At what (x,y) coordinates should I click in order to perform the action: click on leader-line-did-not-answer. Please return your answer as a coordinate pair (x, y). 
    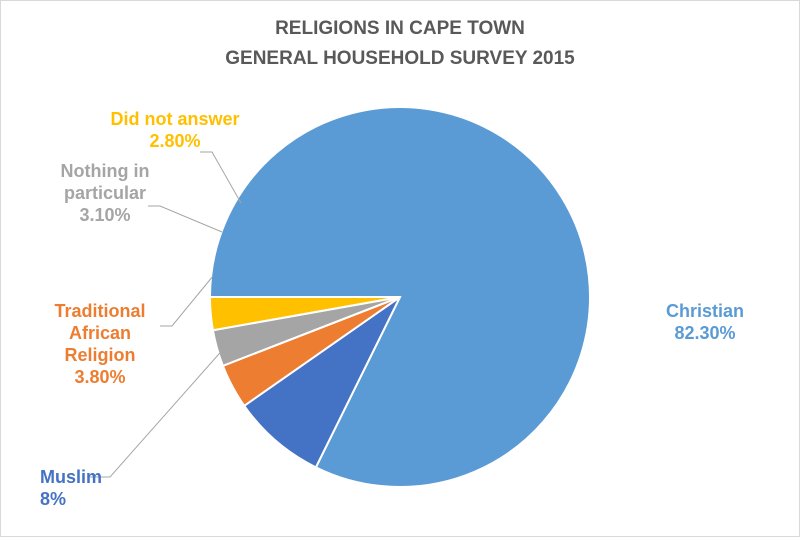
    Looking at the image, I should click on (221, 177).